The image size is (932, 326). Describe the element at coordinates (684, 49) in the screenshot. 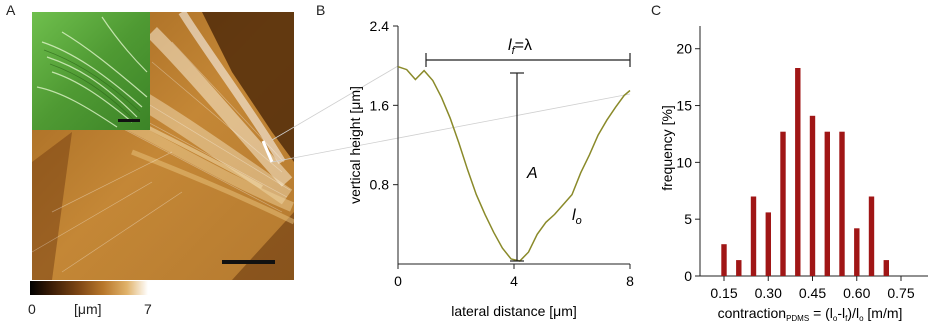

I see `y-tick-label: 20` at that location.